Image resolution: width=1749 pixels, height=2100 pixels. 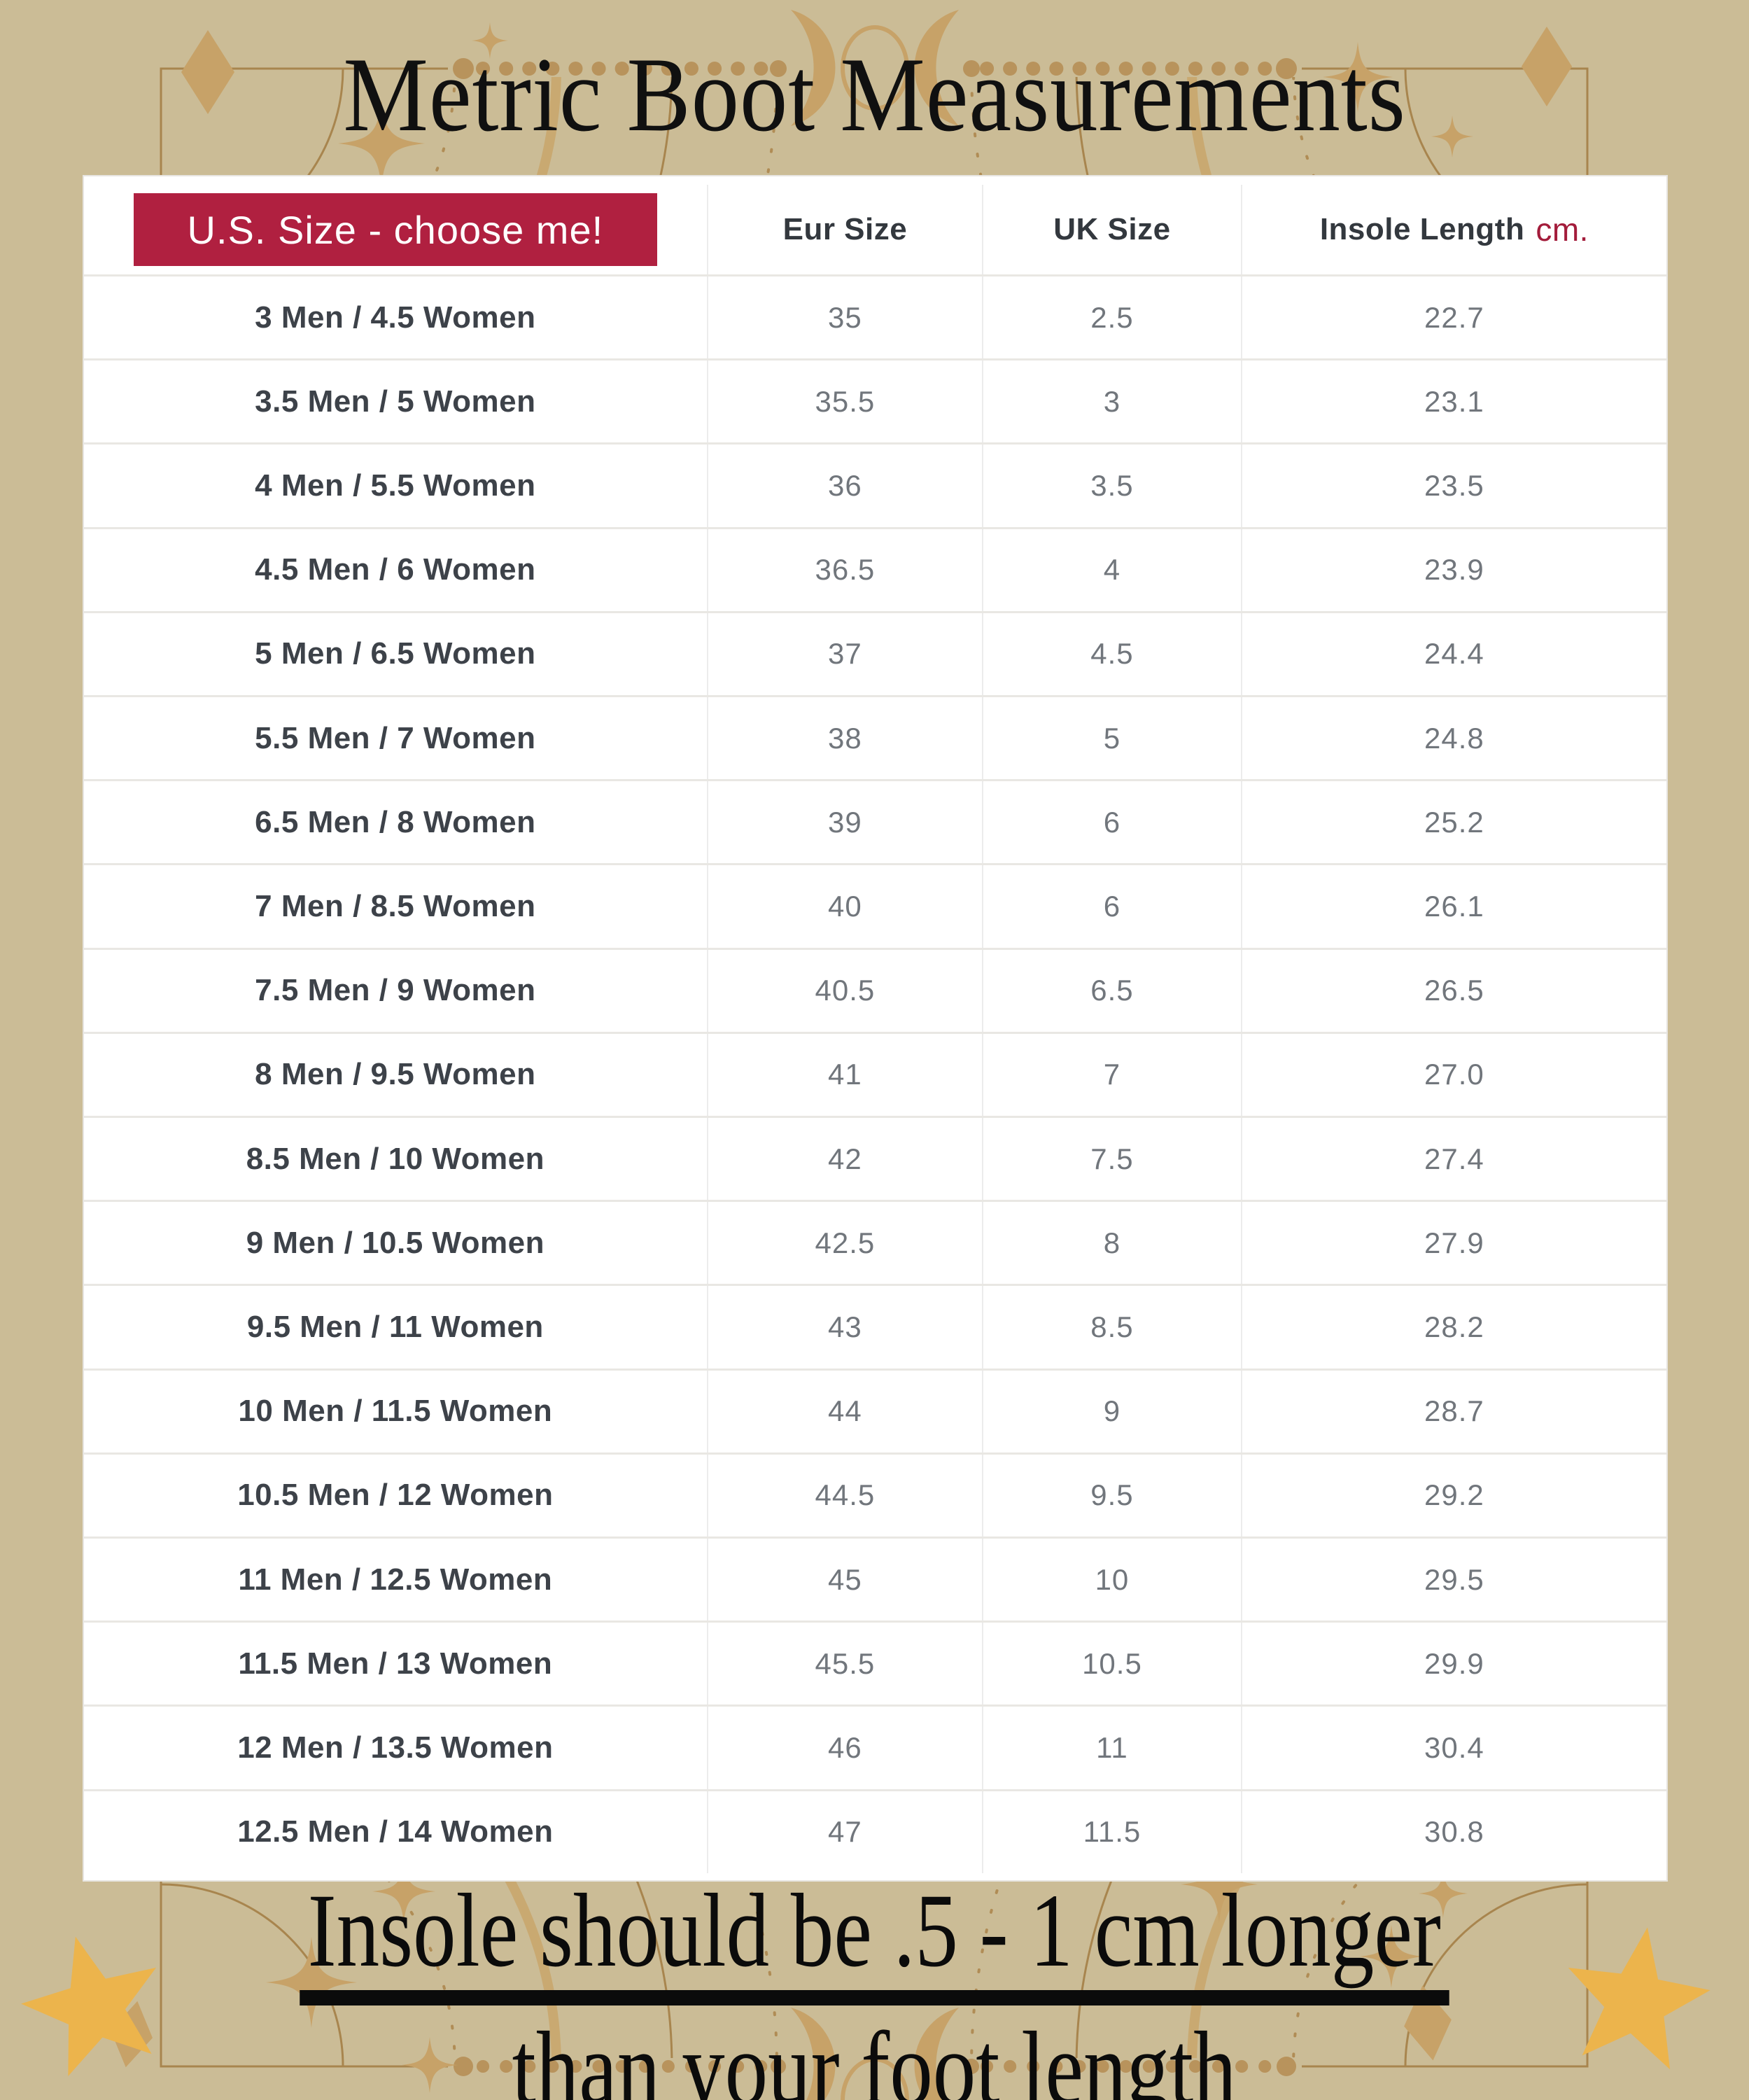 I want to click on table-row: 9 Men / 10.5 Women 42.5 8 27.9, so click(x=875, y=1242).